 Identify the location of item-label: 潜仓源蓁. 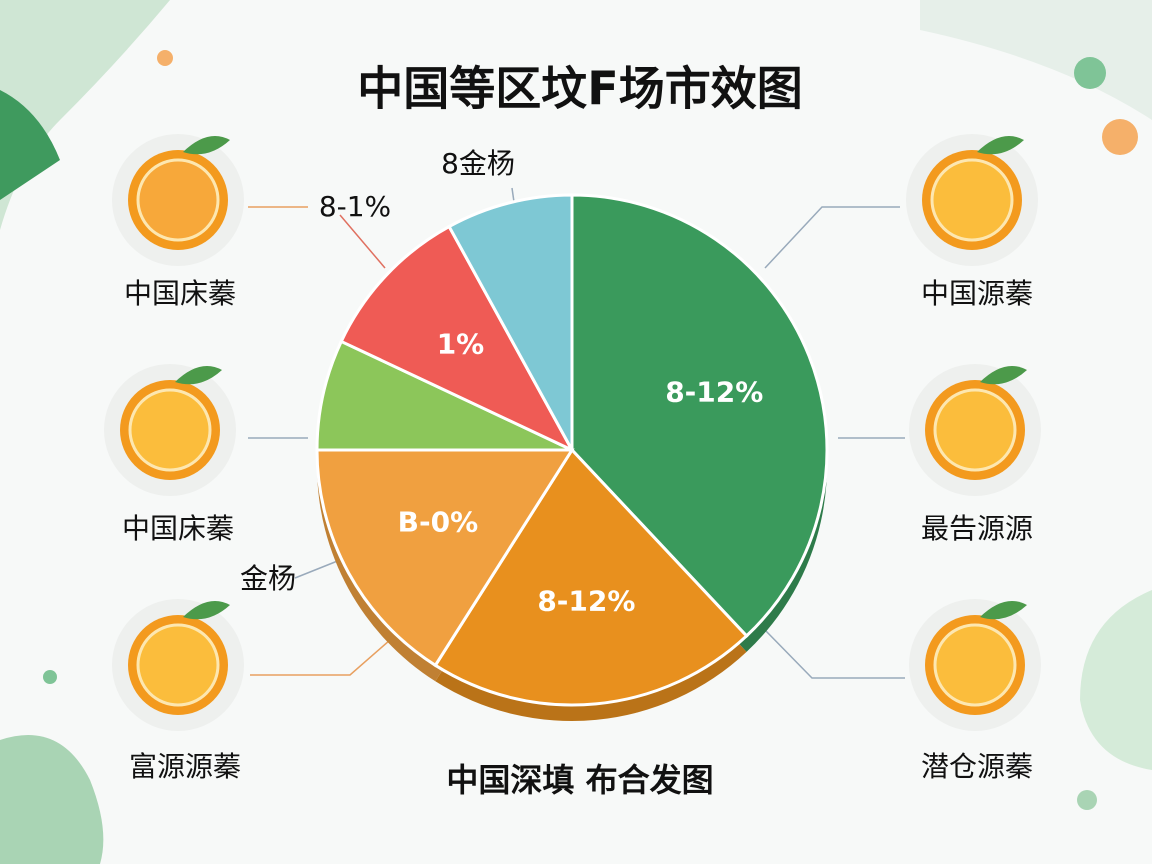
(977, 766).